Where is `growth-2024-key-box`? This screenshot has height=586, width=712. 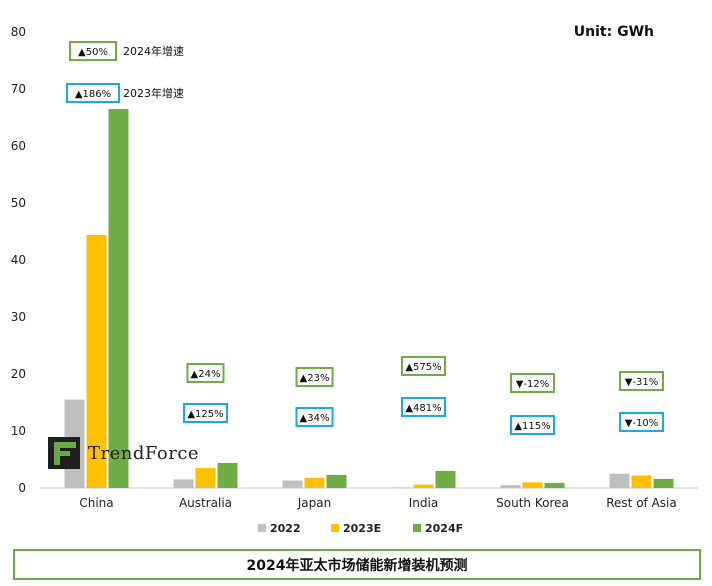 growth-2024-key-box is located at coordinates (93, 51).